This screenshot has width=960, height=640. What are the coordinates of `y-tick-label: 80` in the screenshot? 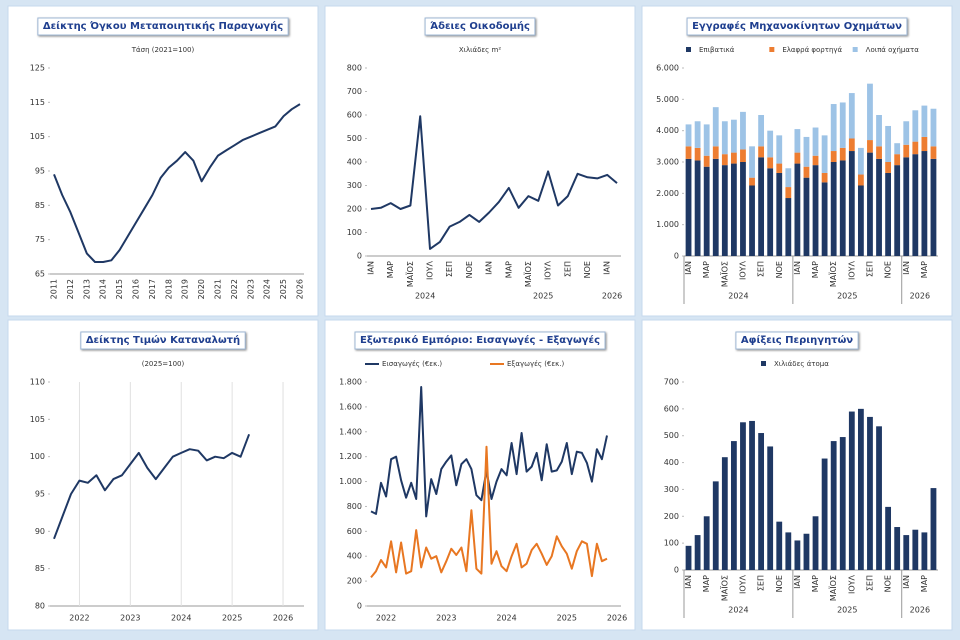 It's located at (40, 606).